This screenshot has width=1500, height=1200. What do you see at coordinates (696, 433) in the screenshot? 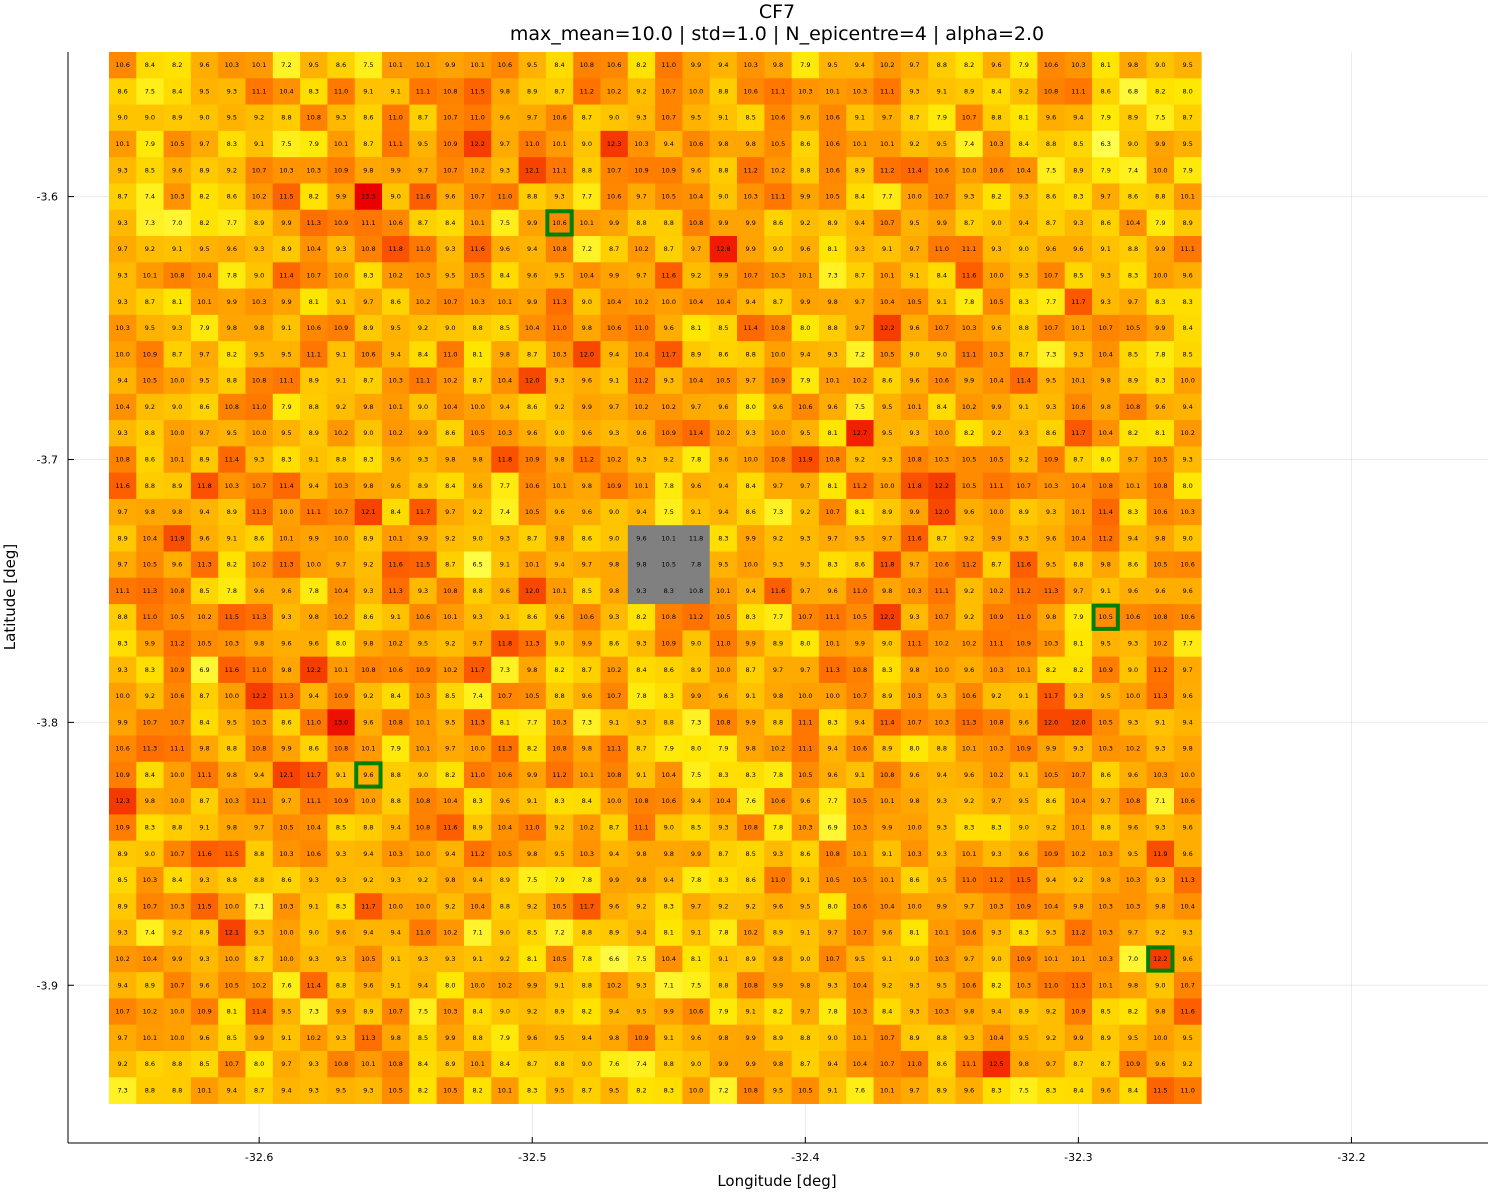
I see `cell-value-label: 11.4` at bounding box center [696, 433].